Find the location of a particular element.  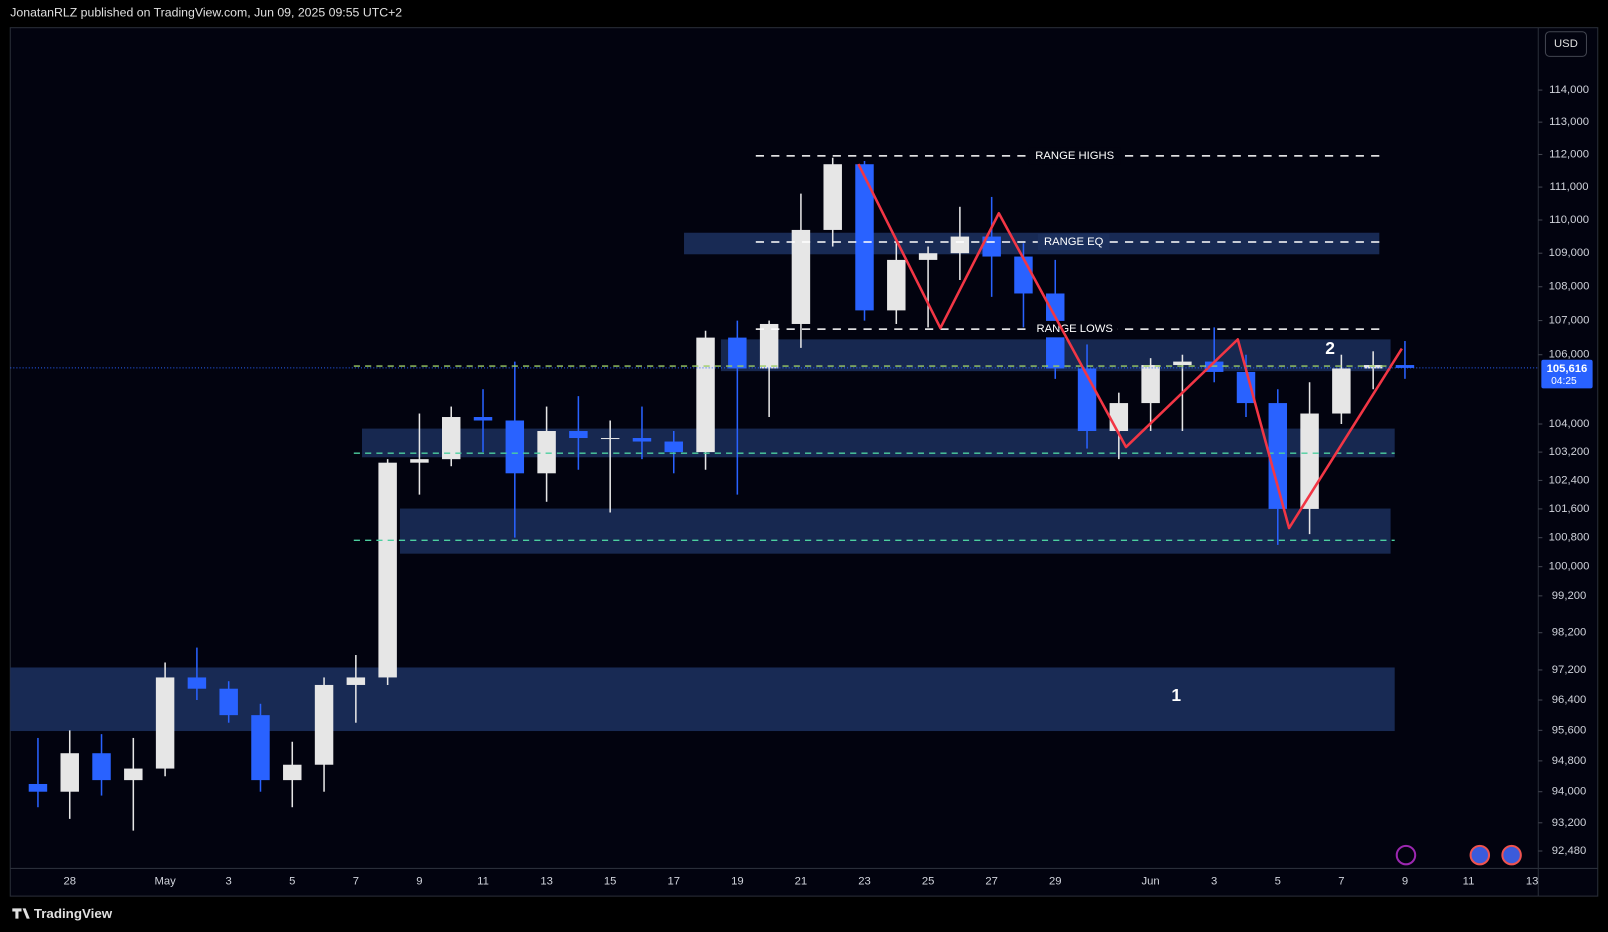

x-tick-label: 7 is located at coordinates (356, 882).